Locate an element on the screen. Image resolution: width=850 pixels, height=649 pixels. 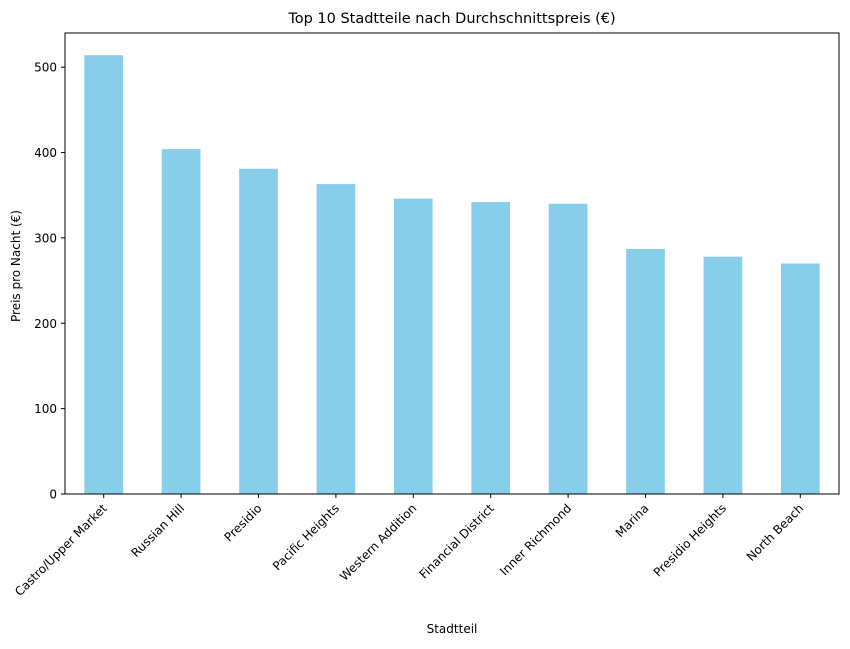
y-tick-label: 200 is located at coordinates (45, 324).